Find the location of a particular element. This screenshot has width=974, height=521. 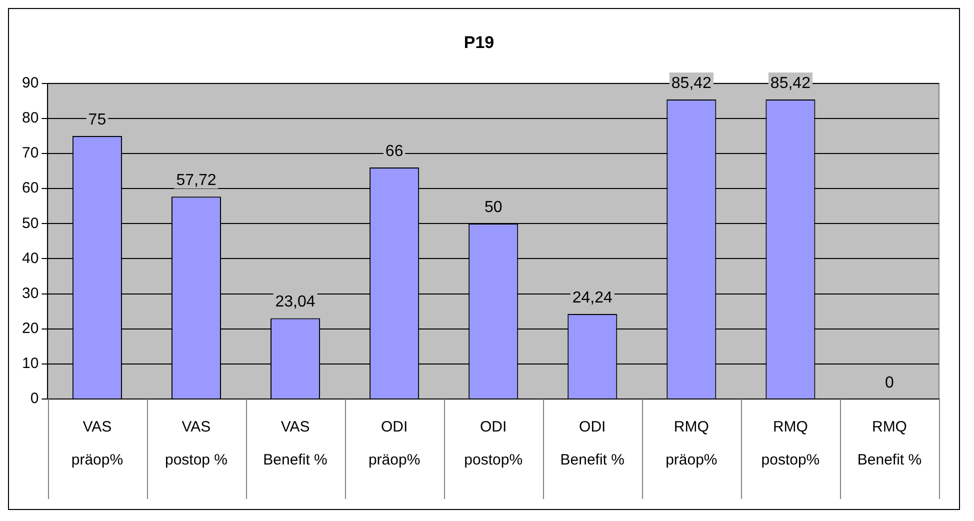

data-label: 23,04 is located at coordinates (295, 302).